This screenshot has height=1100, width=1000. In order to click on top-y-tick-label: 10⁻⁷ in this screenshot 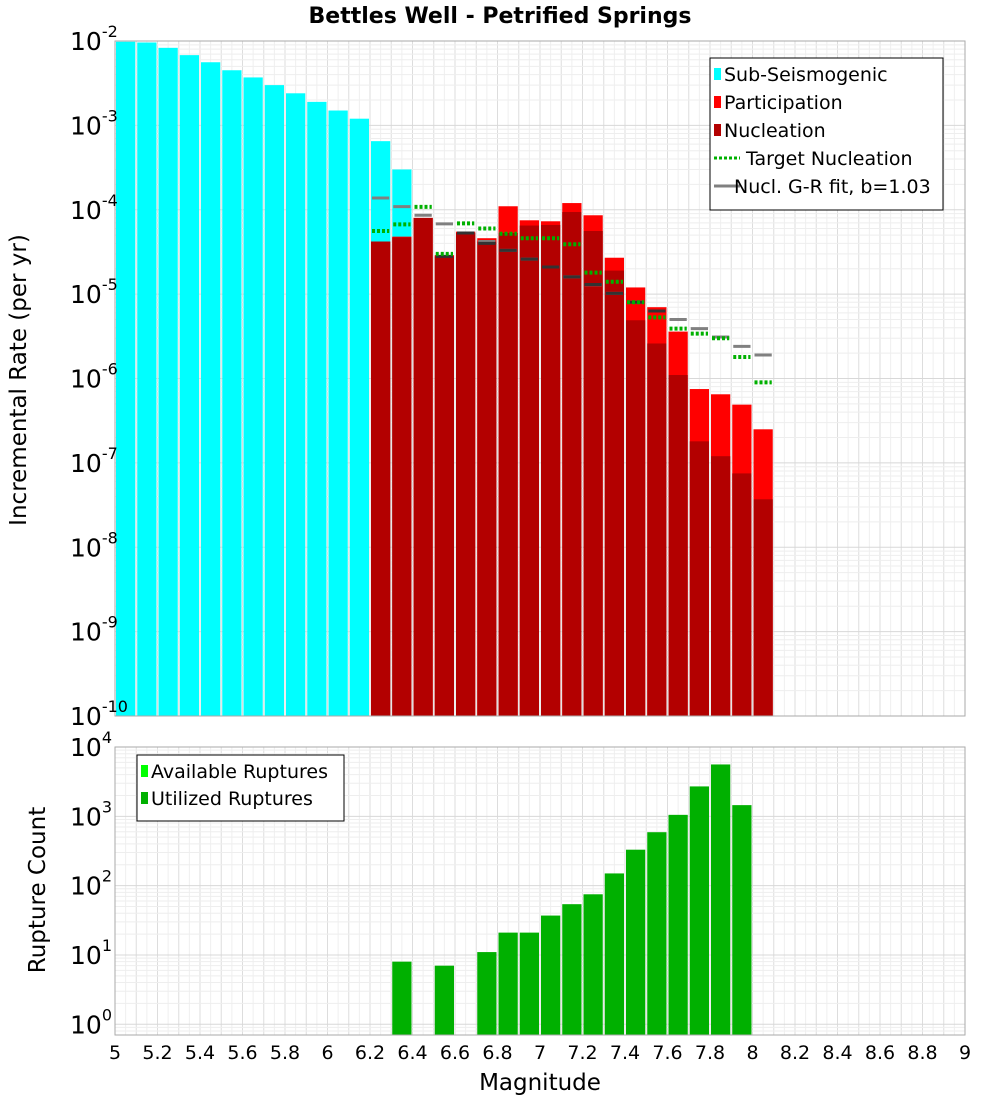, I will do `click(94, 461)`.